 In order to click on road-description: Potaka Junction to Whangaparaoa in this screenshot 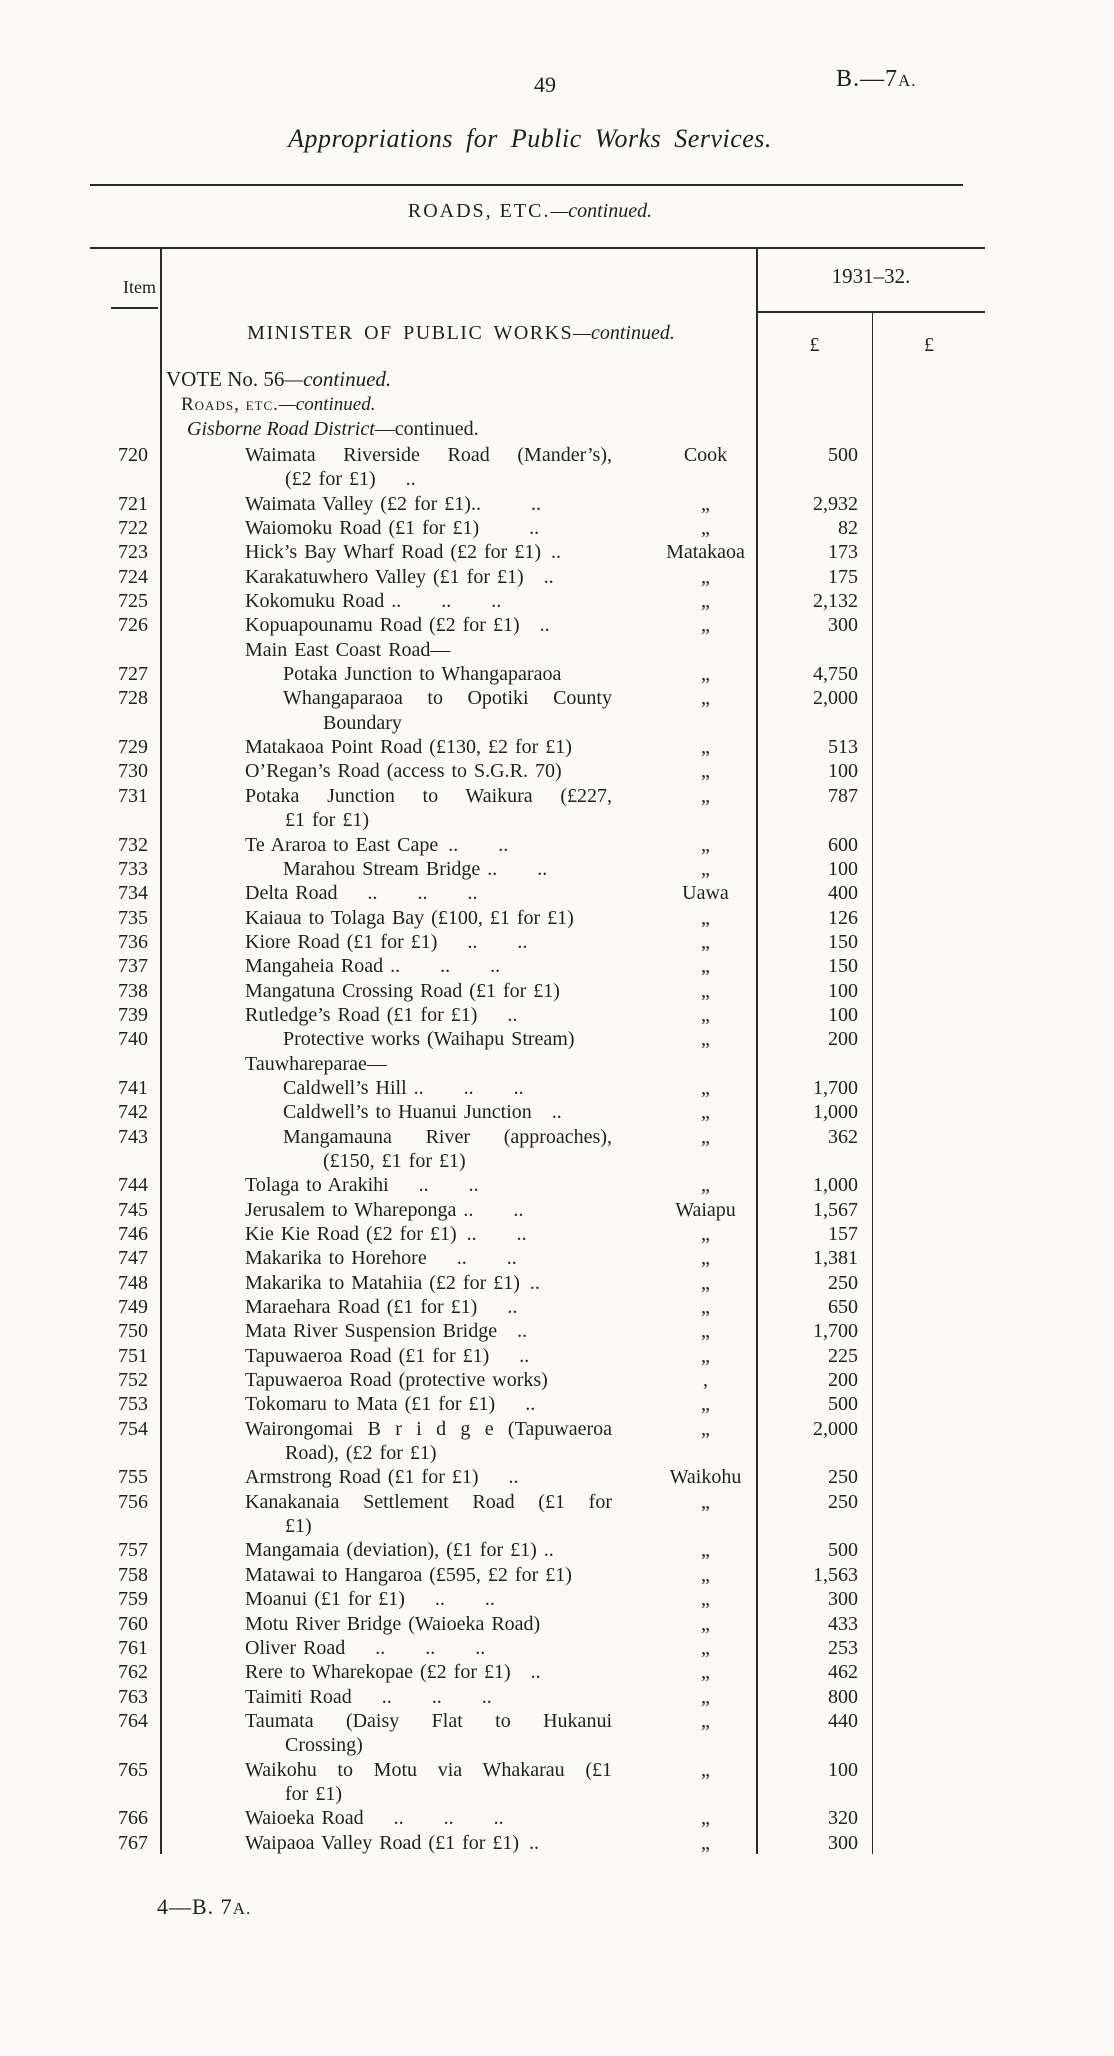, I will do `click(422, 674)`.